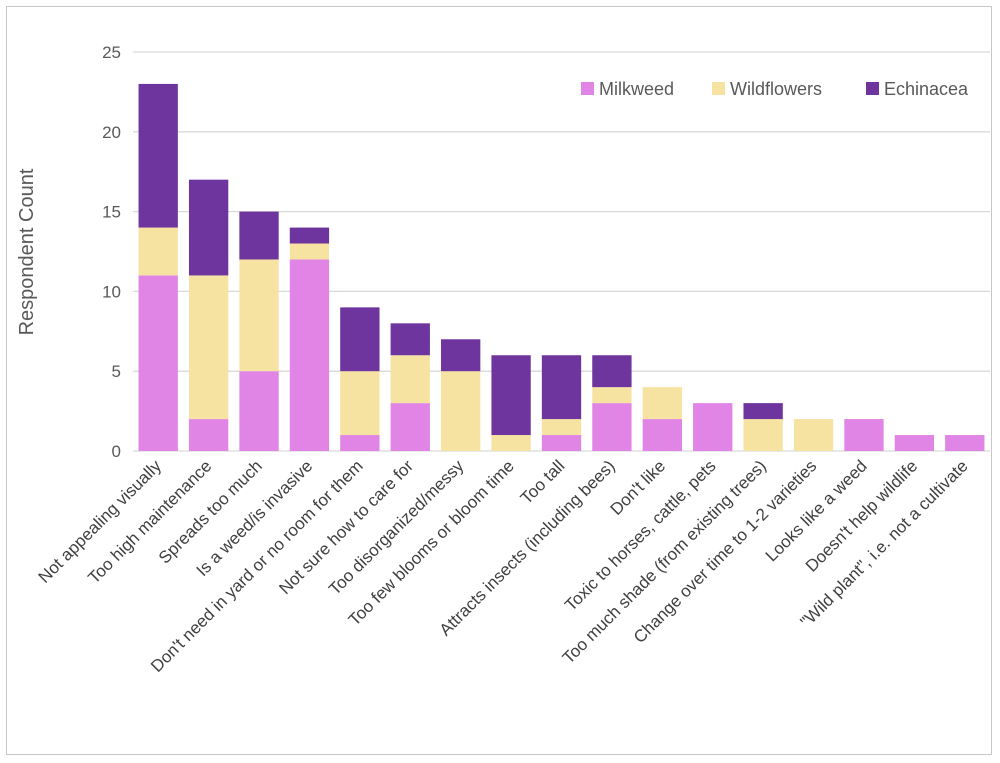 The image size is (1000, 763). Describe the element at coordinates (111, 252) in the screenshot. I see `y-axis-ticks: 0 5 10 15 20 25` at that location.